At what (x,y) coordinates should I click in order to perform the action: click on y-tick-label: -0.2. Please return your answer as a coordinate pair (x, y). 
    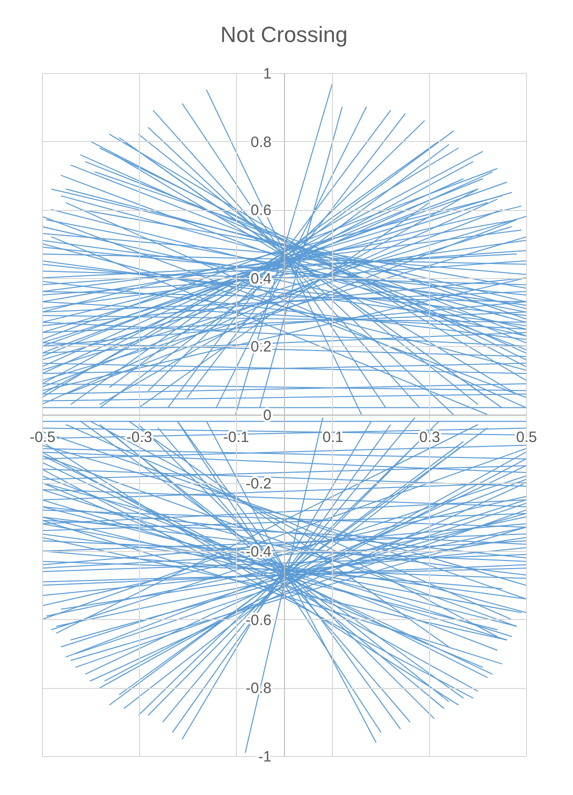
    Looking at the image, I should click on (259, 483).